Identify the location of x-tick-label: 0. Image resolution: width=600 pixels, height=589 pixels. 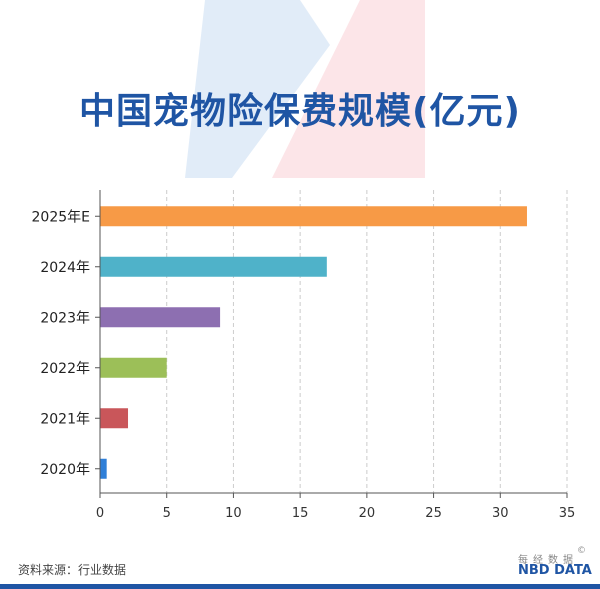
(100, 513).